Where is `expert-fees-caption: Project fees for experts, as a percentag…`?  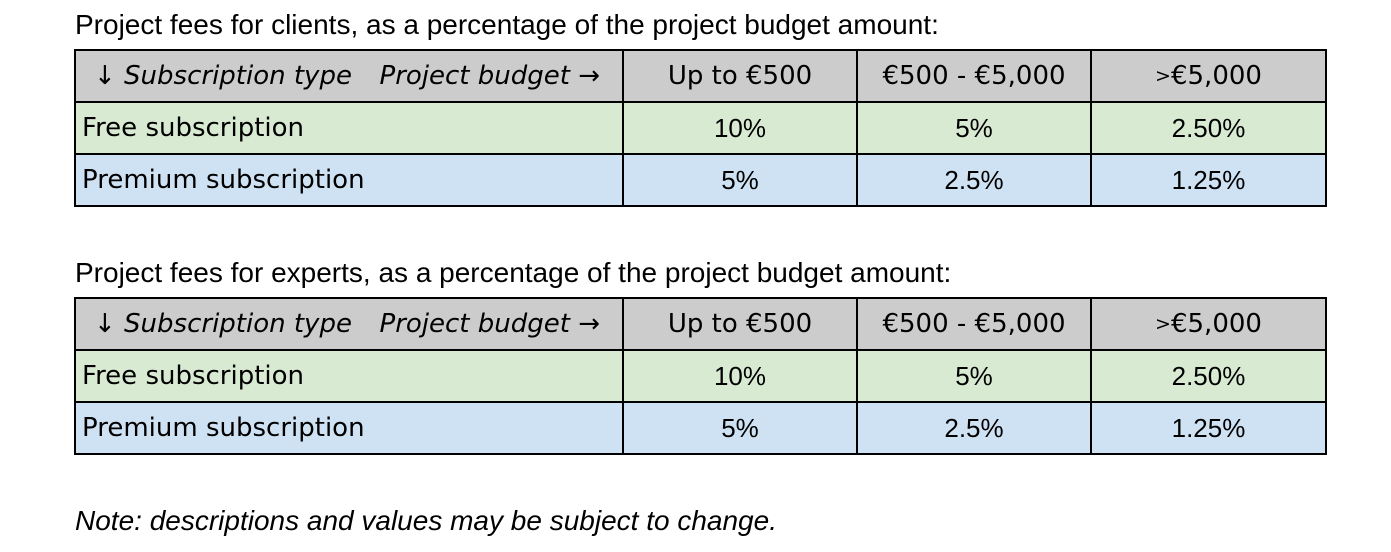
expert-fees-caption: Project fees for experts, as a percentag… is located at coordinates (513, 272).